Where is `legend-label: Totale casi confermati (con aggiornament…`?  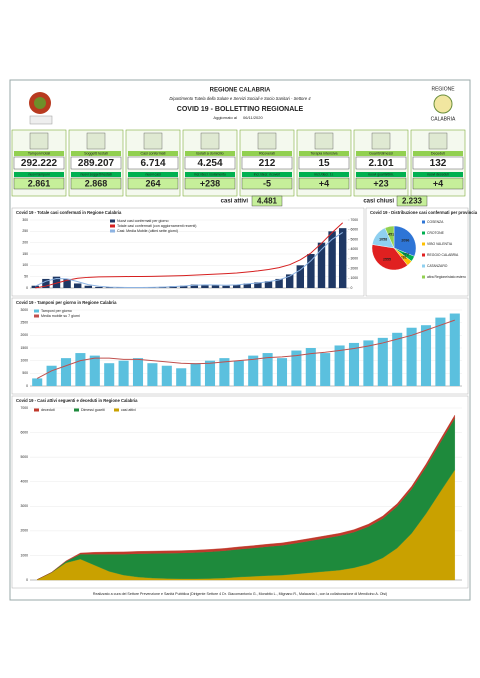
legend-label: Totale casi confermati (con aggiornament… is located at coordinates (157, 226).